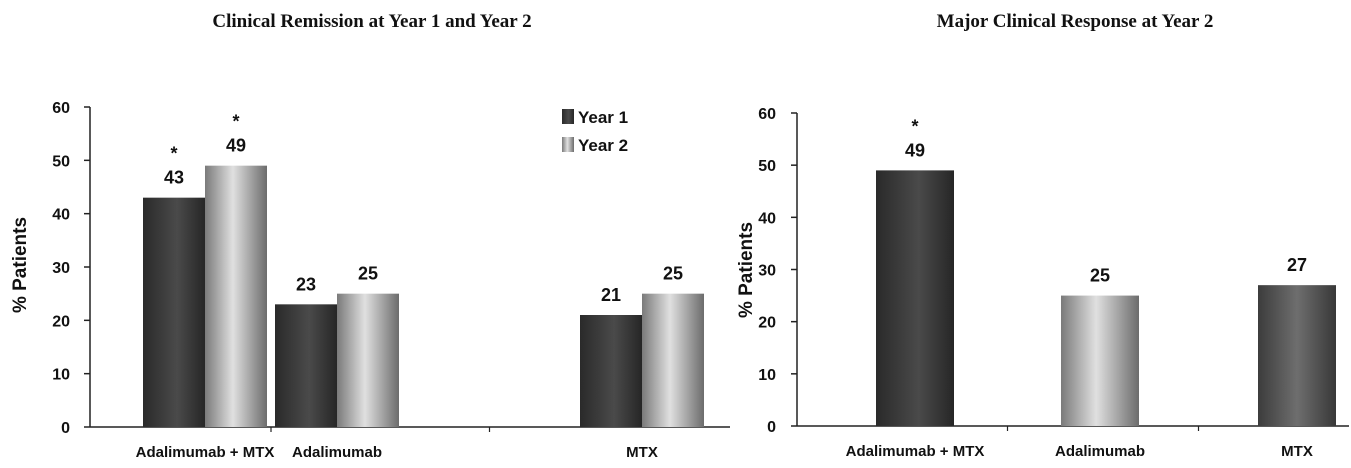  I want to click on chart-title: Clinical Remission at Year 1 and Year 2, so click(371, 21).